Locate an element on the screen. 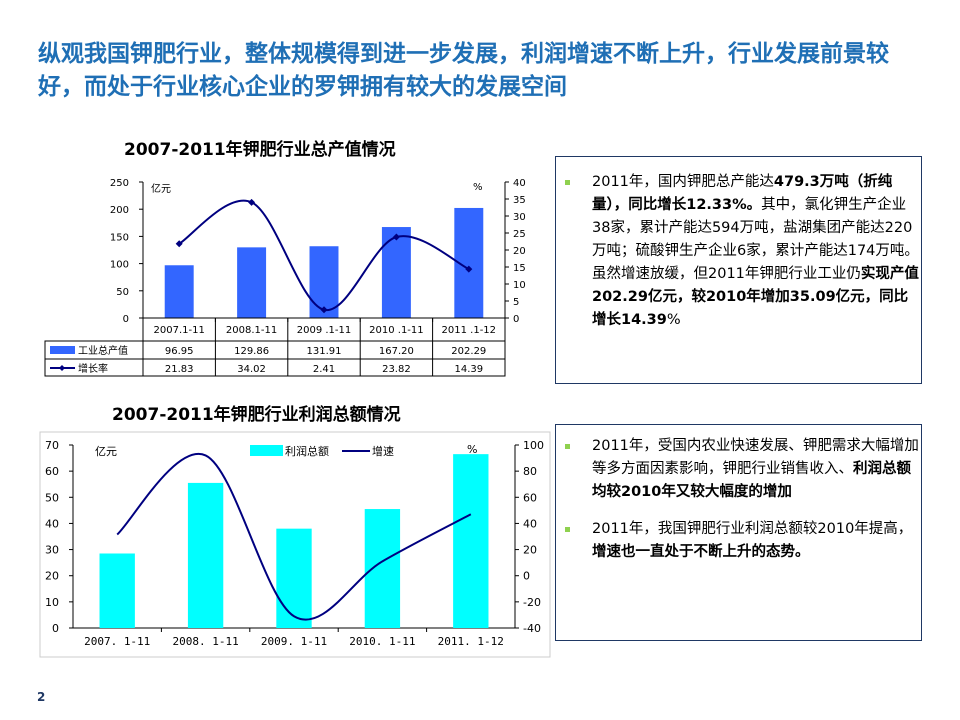 This screenshot has height=720, width=960. legend-bar-label: 工业总产值 is located at coordinates (103, 350).